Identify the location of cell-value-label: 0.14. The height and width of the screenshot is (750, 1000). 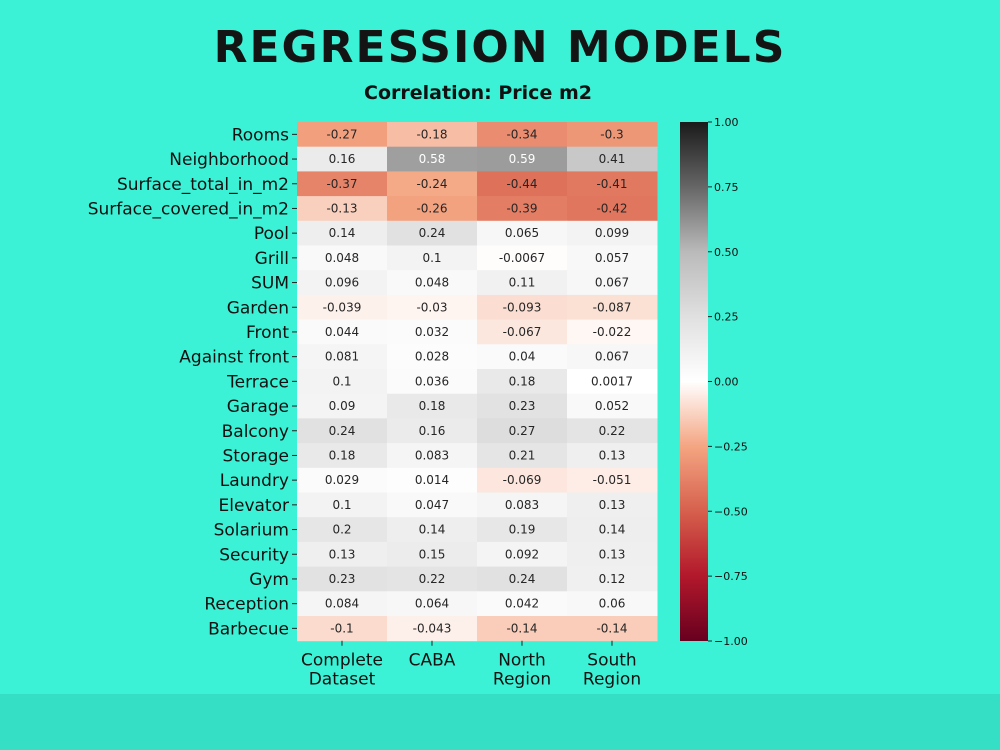
(342, 233).